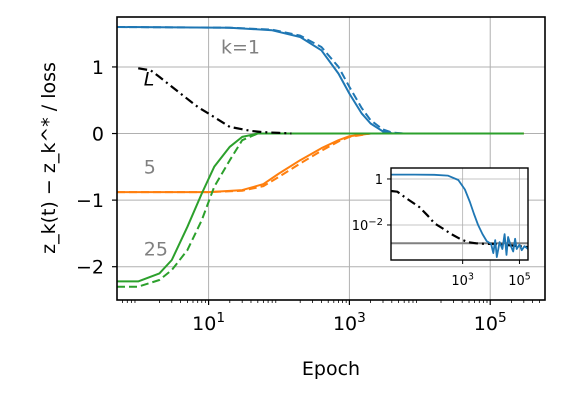 Image resolution: width=564 pixels, height=401 pixels. Describe the element at coordinates (98, 68) in the screenshot. I see `y-tick-label: 1` at that location.